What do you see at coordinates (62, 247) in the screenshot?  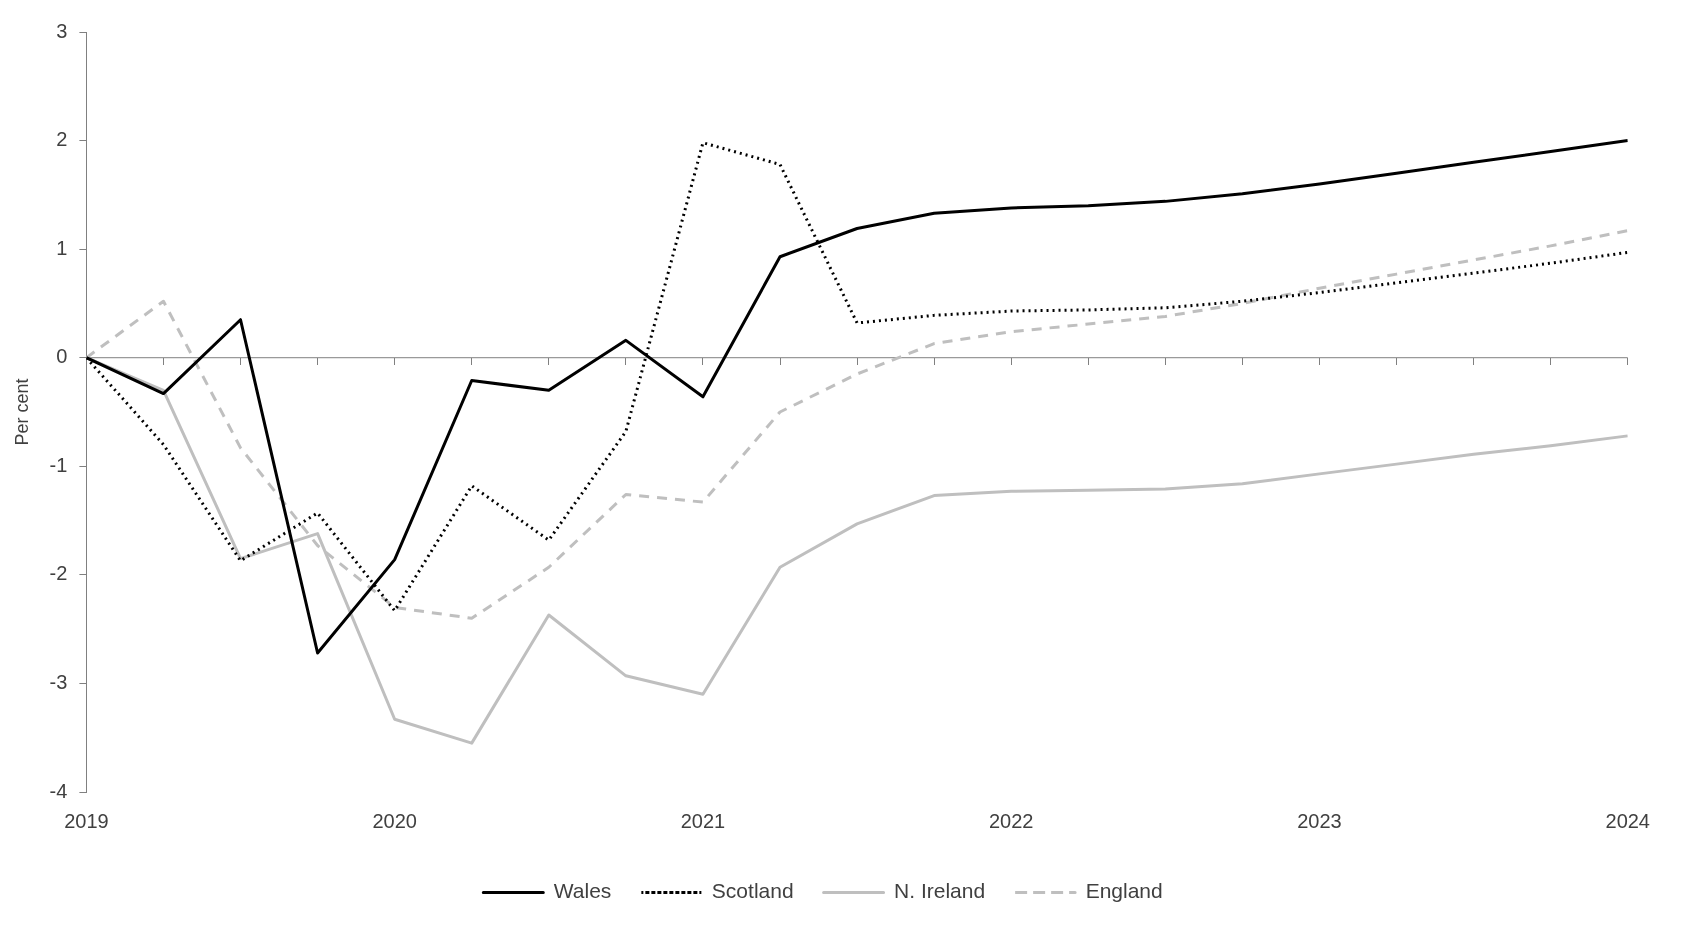 I see `y-tick-label: 1` at bounding box center [62, 247].